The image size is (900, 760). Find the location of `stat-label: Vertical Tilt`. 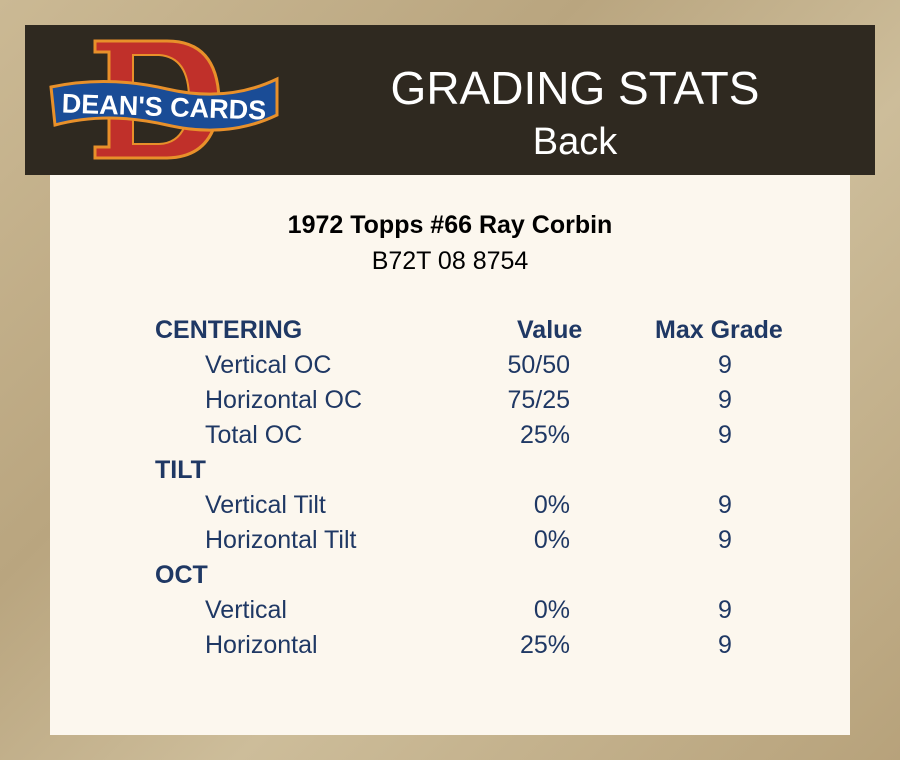

stat-label: Vertical Tilt is located at coordinates (265, 505).